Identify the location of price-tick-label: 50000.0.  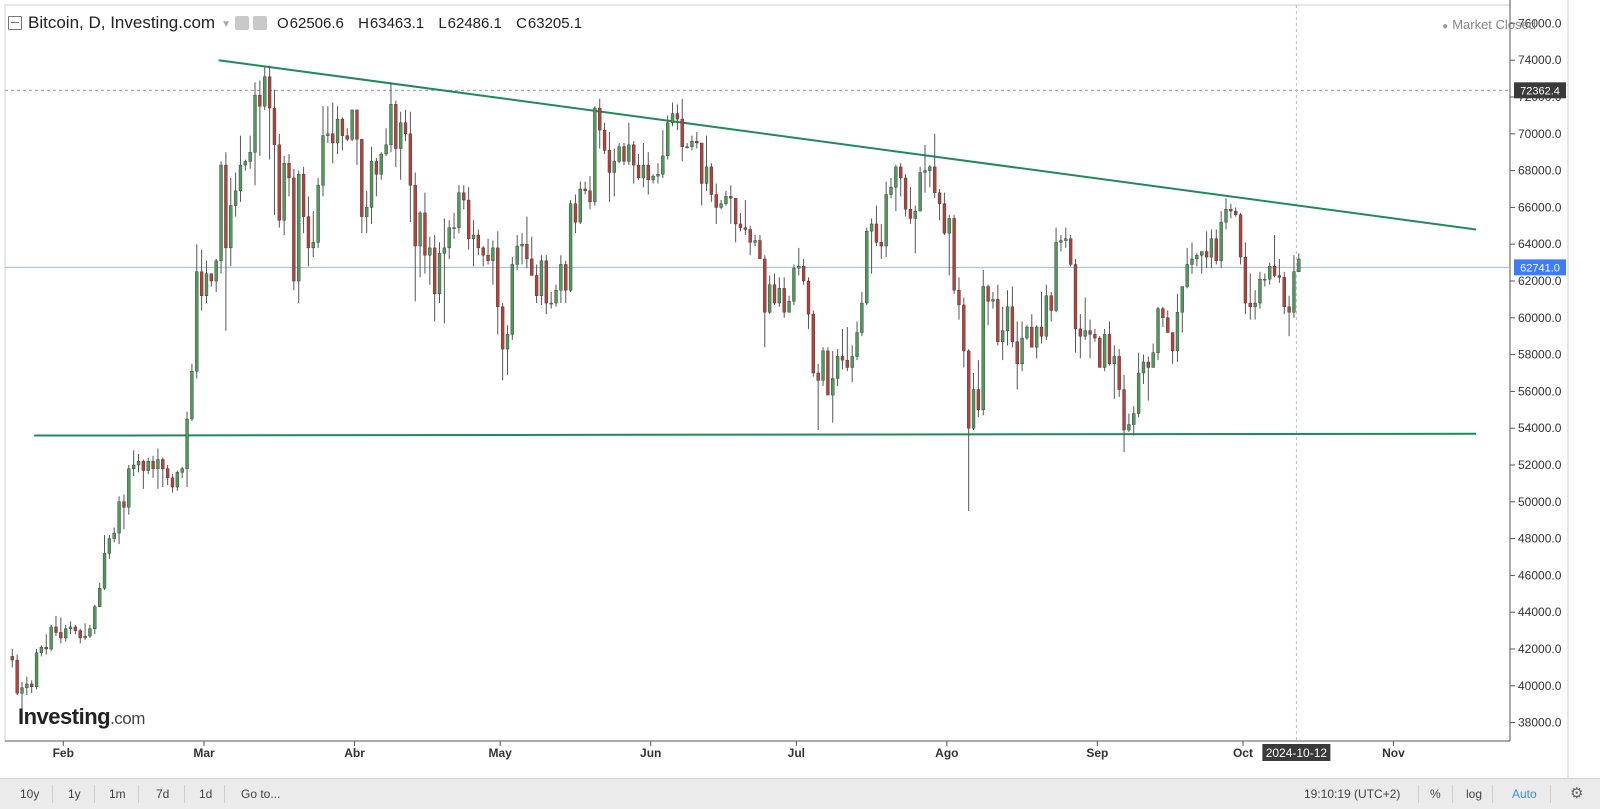
(1540, 502).